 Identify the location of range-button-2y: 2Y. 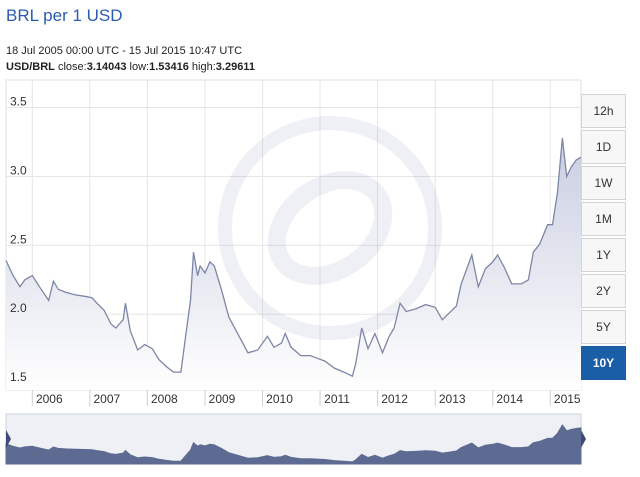
(603, 291).